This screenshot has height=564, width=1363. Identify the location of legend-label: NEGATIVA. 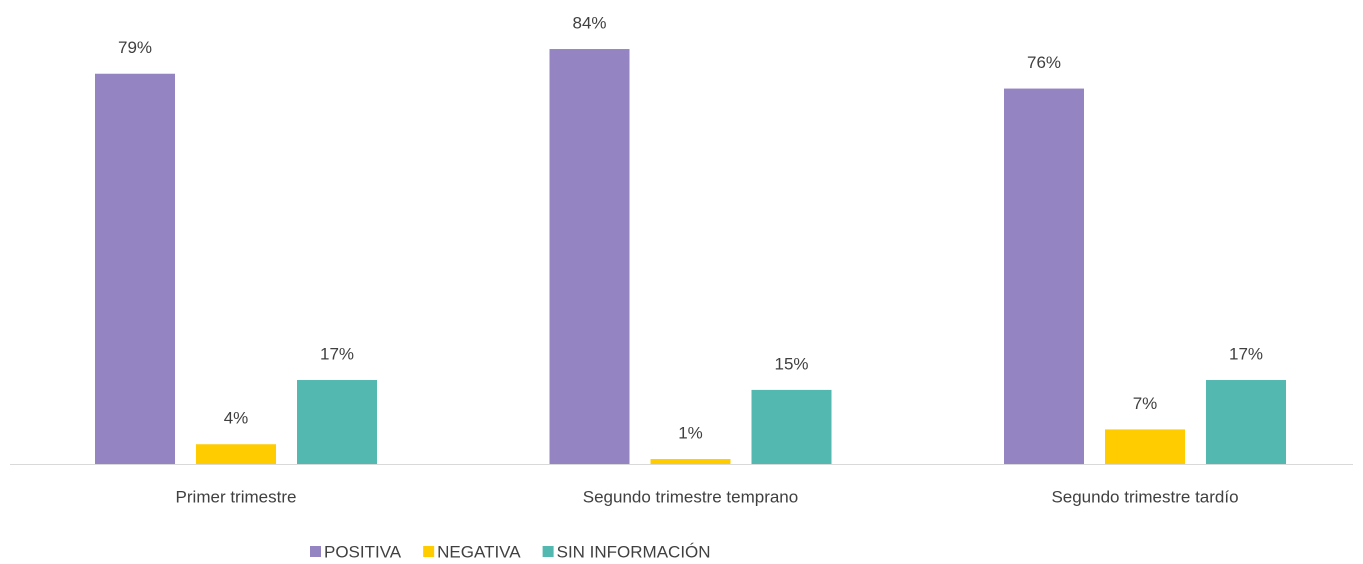
(479, 551).